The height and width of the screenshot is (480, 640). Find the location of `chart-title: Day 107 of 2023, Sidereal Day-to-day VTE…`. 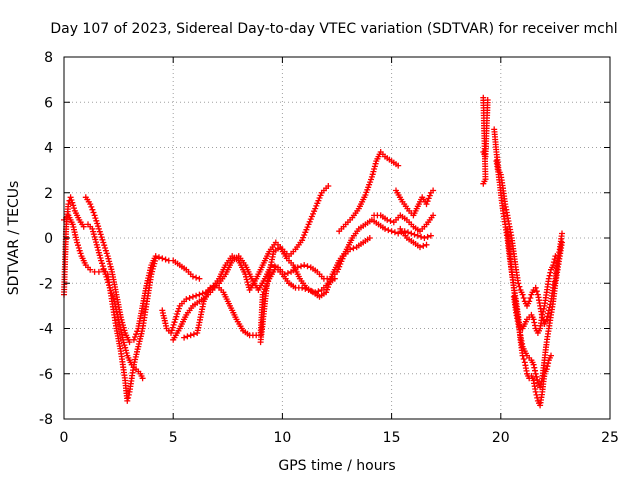

chart-title: Day 107 of 2023, Sidereal Day-to-day VTE… is located at coordinates (333, 29).